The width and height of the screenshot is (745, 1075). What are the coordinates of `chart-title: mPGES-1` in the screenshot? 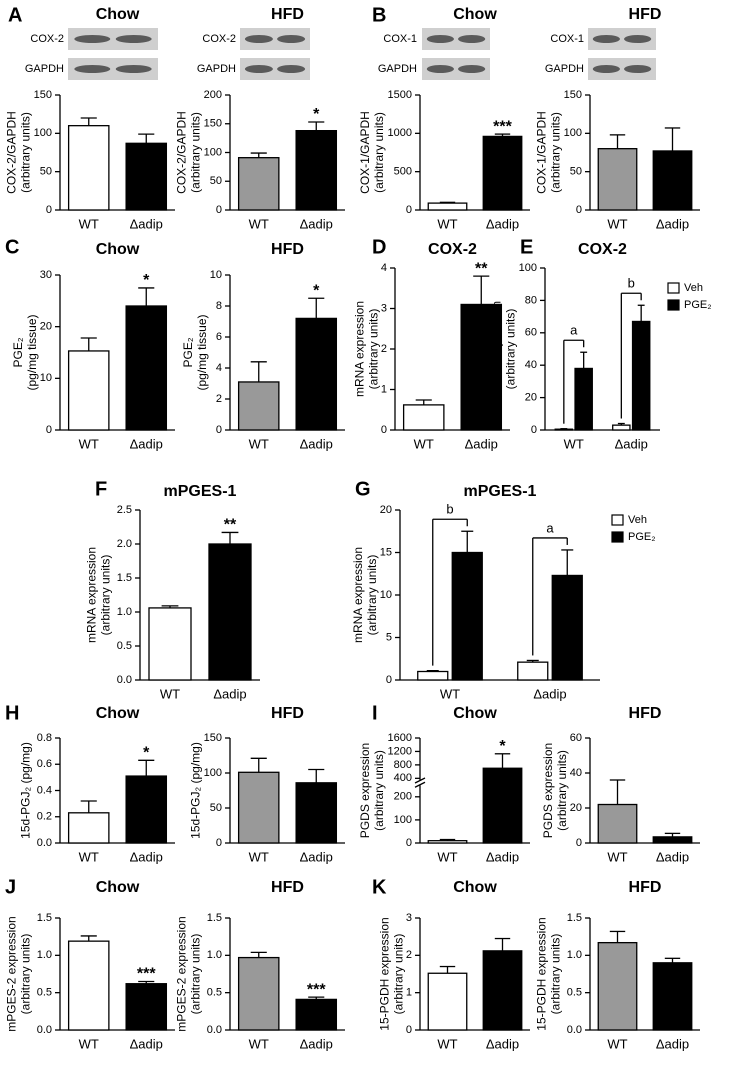 It's located at (200, 491).